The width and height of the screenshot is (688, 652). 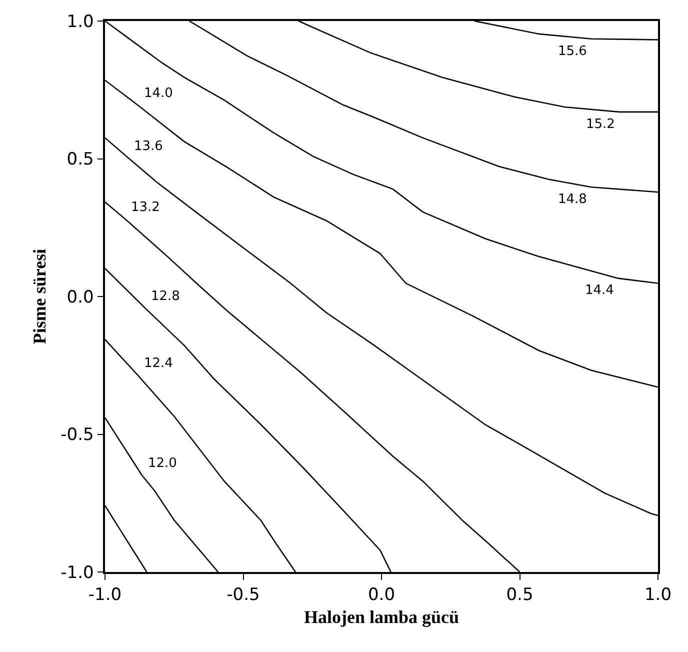 What do you see at coordinates (165, 296) in the screenshot?
I see `series-label: 12.8` at bounding box center [165, 296].